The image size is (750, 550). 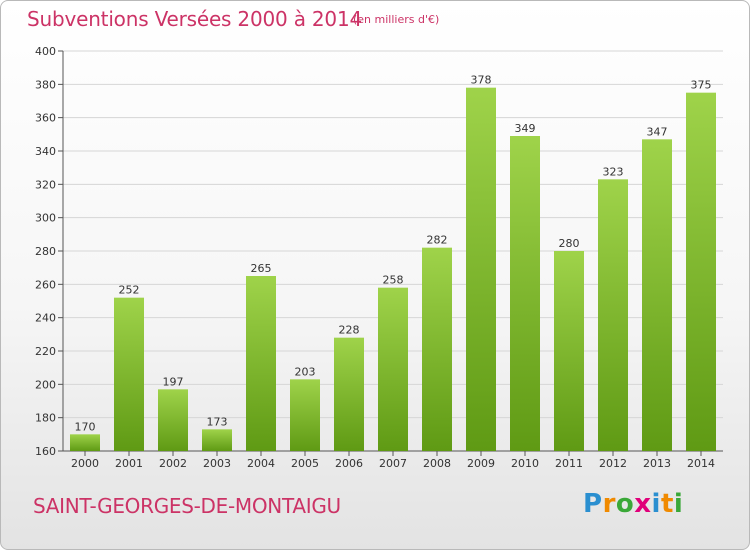 I want to click on y-tick-label: 240, so click(x=45, y=318).